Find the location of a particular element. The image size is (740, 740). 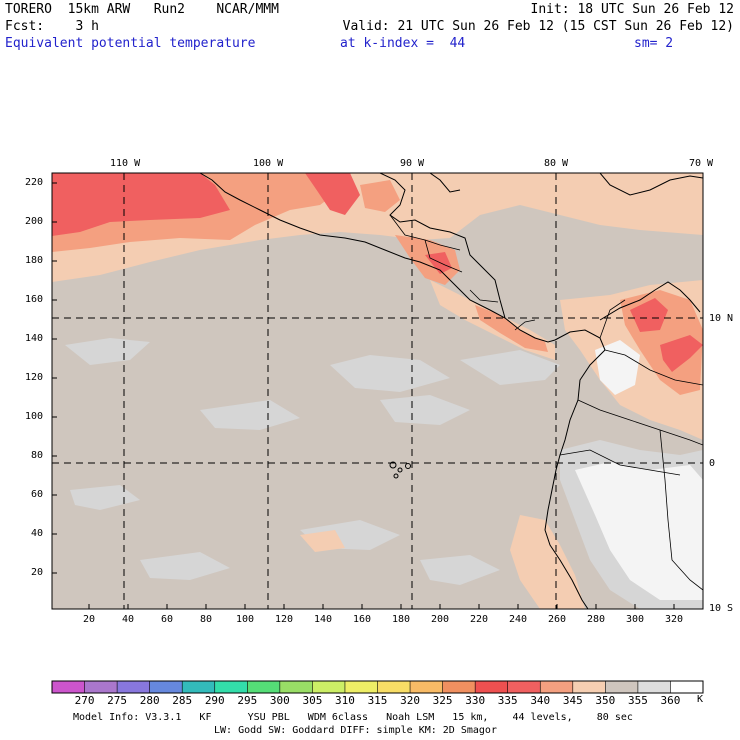

colorbar is located at coordinates (378, 687).